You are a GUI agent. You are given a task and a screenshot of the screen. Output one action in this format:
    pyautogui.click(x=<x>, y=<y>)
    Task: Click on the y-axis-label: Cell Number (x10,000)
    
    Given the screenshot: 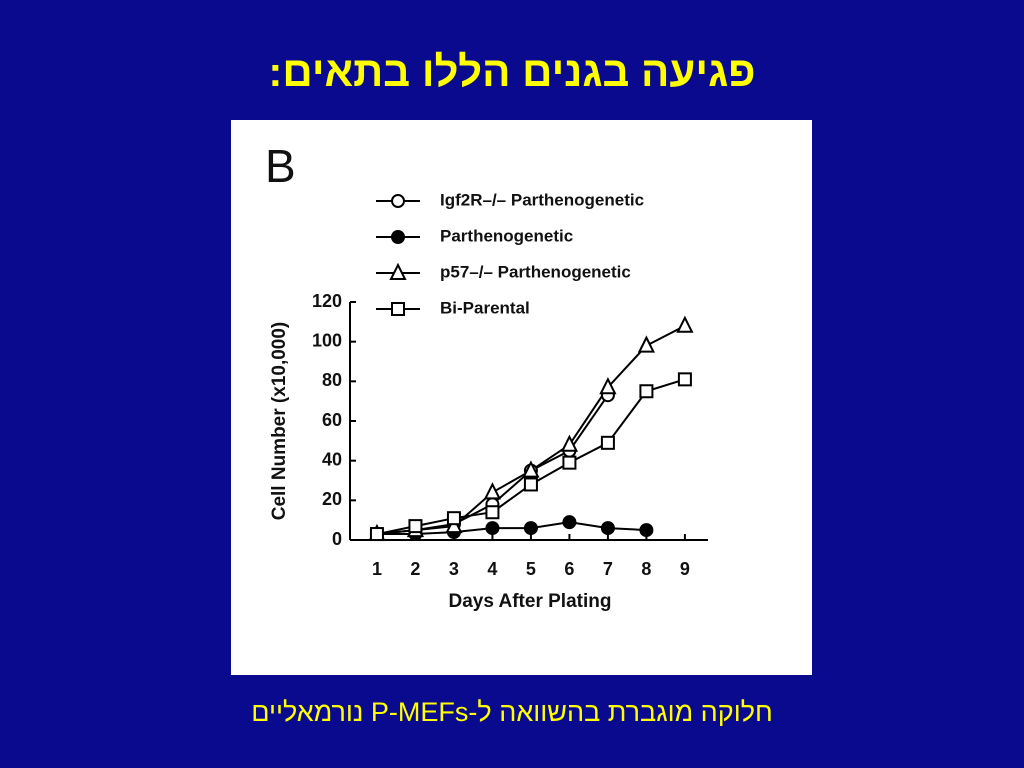 What is the action you would take?
    pyautogui.click(x=279, y=421)
    